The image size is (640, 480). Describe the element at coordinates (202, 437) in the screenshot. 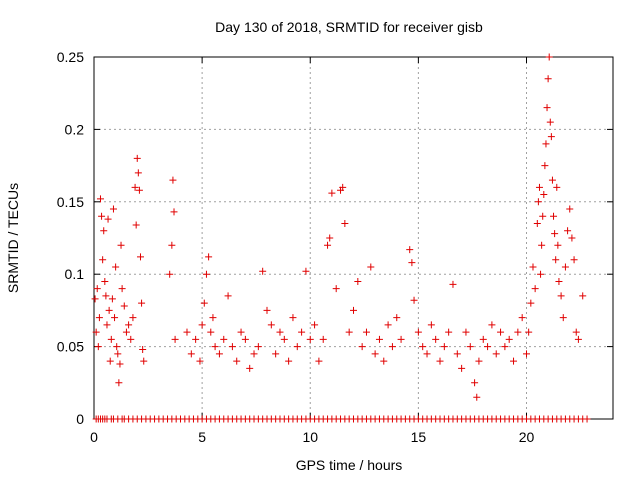

I see `x-tick-label: 5` at that location.